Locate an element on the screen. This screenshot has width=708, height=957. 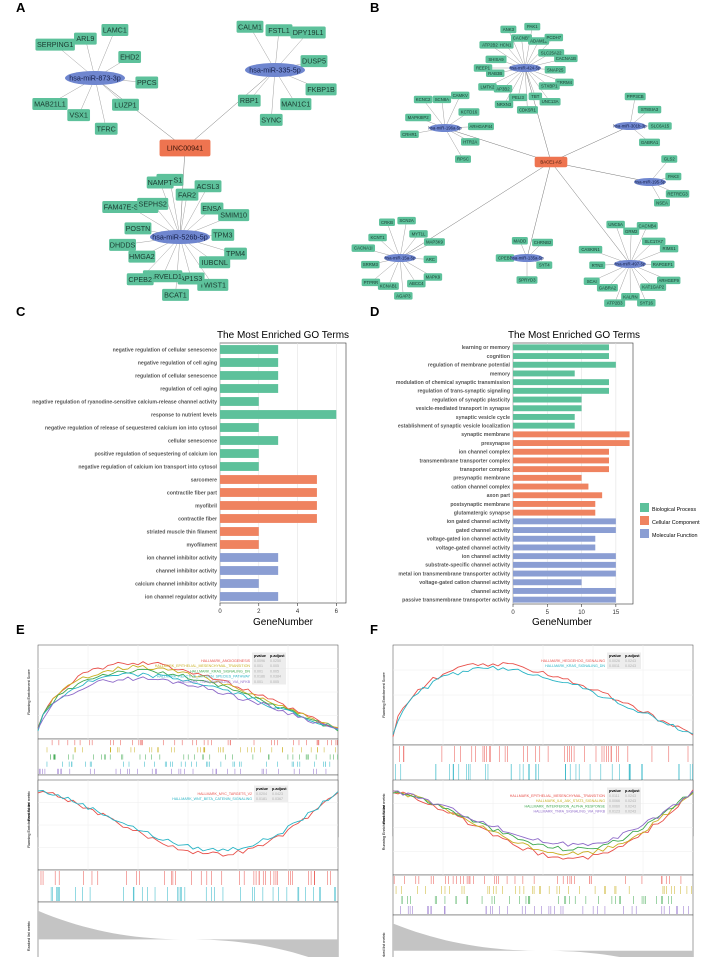
target-gene-label: FKBP1B is located at coordinates (321, 89).